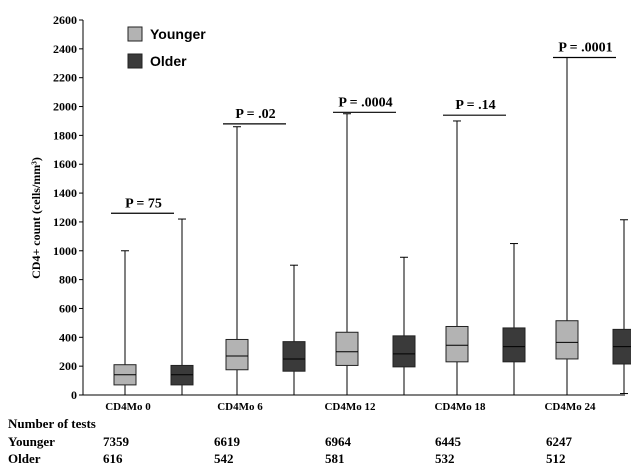  Describe the element at coordinates (178, 34) in the screenshot. I see `legend-label-younger: Younger` at that location.